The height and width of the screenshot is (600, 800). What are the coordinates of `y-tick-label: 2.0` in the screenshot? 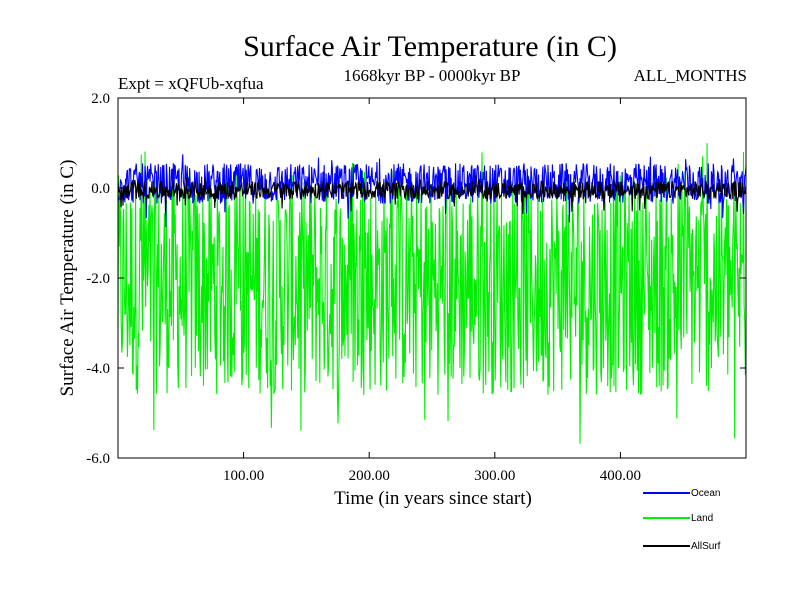 It's located at (100, 99).